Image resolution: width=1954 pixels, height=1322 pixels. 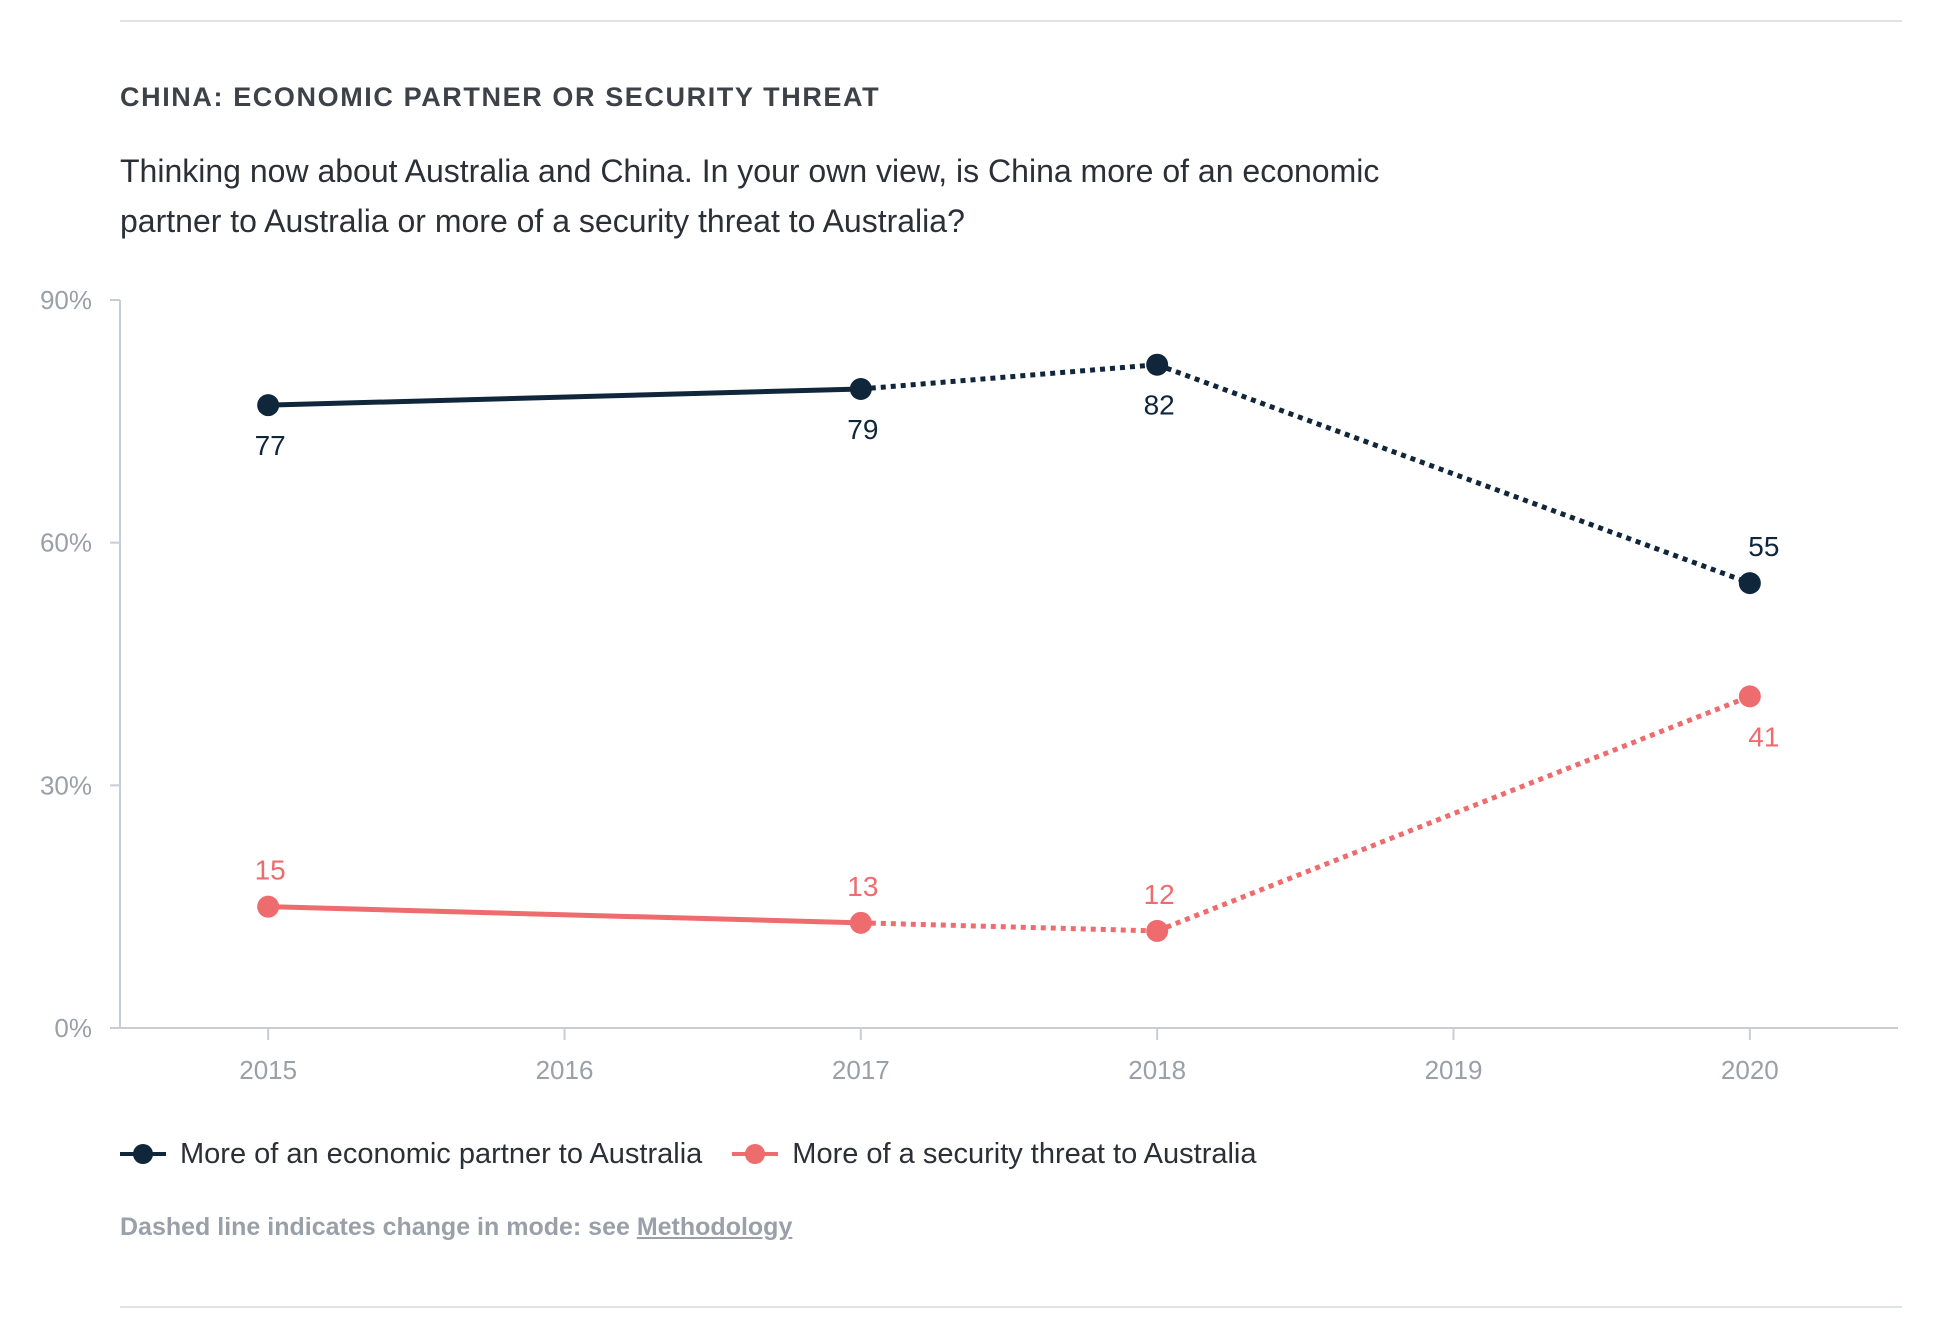 I want to click on x-tick-label: 2020, so click(x=1750, y=1070).